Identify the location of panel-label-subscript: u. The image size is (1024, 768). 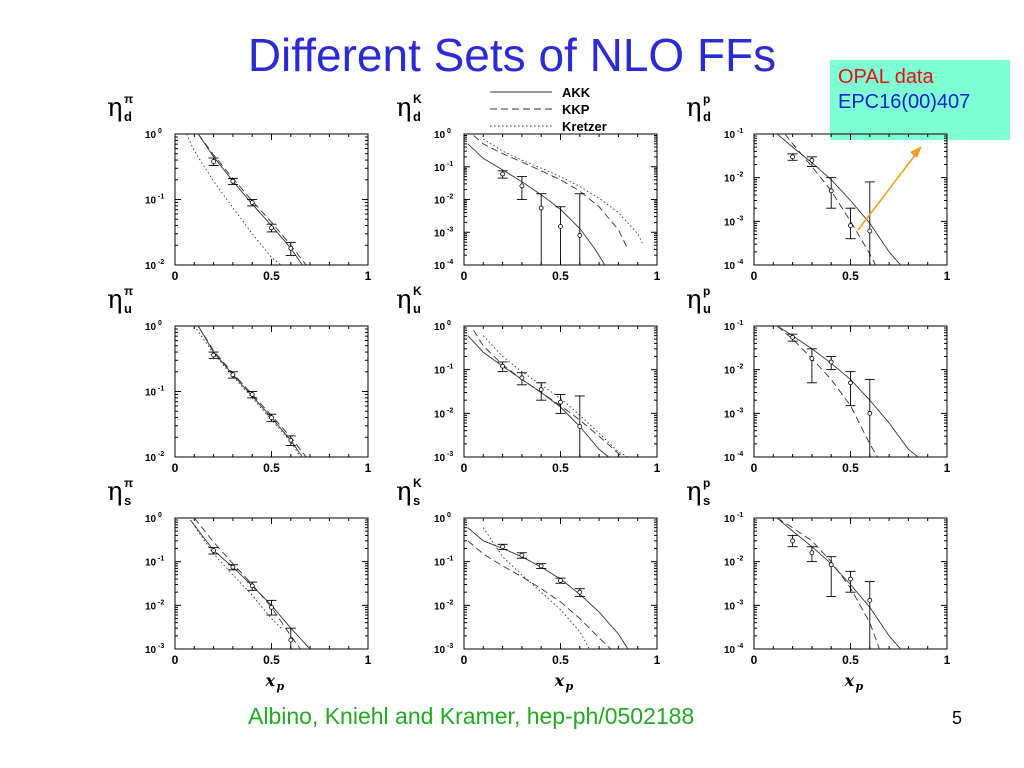
(707, 308).